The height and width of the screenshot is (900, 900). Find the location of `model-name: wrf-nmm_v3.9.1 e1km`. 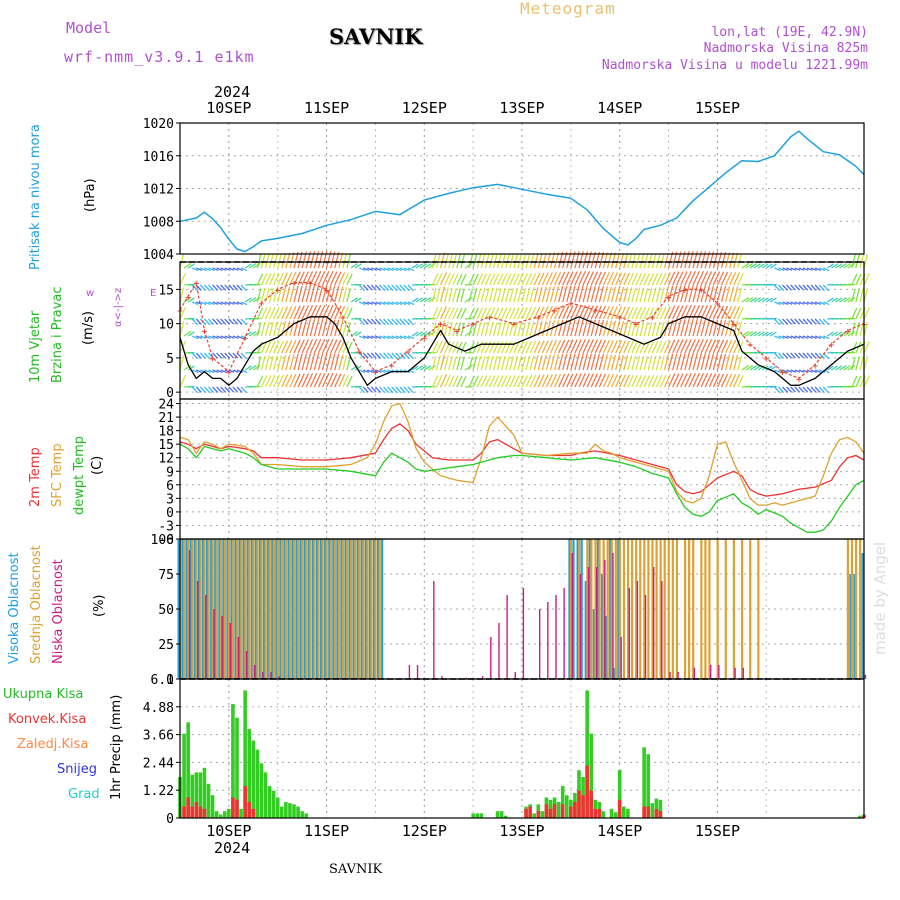

model-name: wrf-nmm_v3.9.1 e1km is located at coordinates (159, 57).